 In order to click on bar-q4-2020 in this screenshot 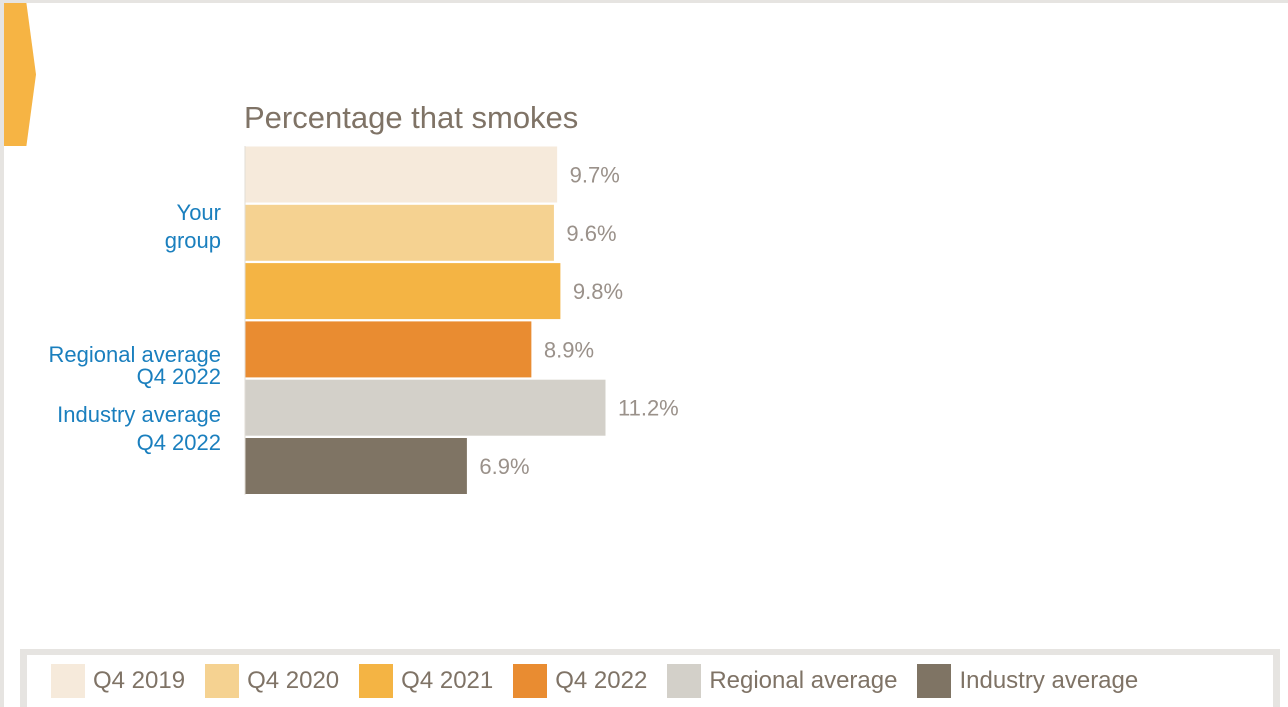, I will do `click(399, 232)`.